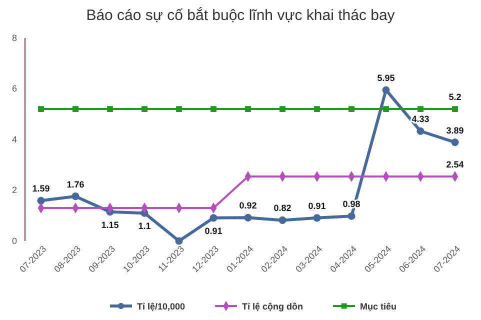 The image size is (481, 320). I want to click on legend-label: Mục tiêu, so click(378, 307).